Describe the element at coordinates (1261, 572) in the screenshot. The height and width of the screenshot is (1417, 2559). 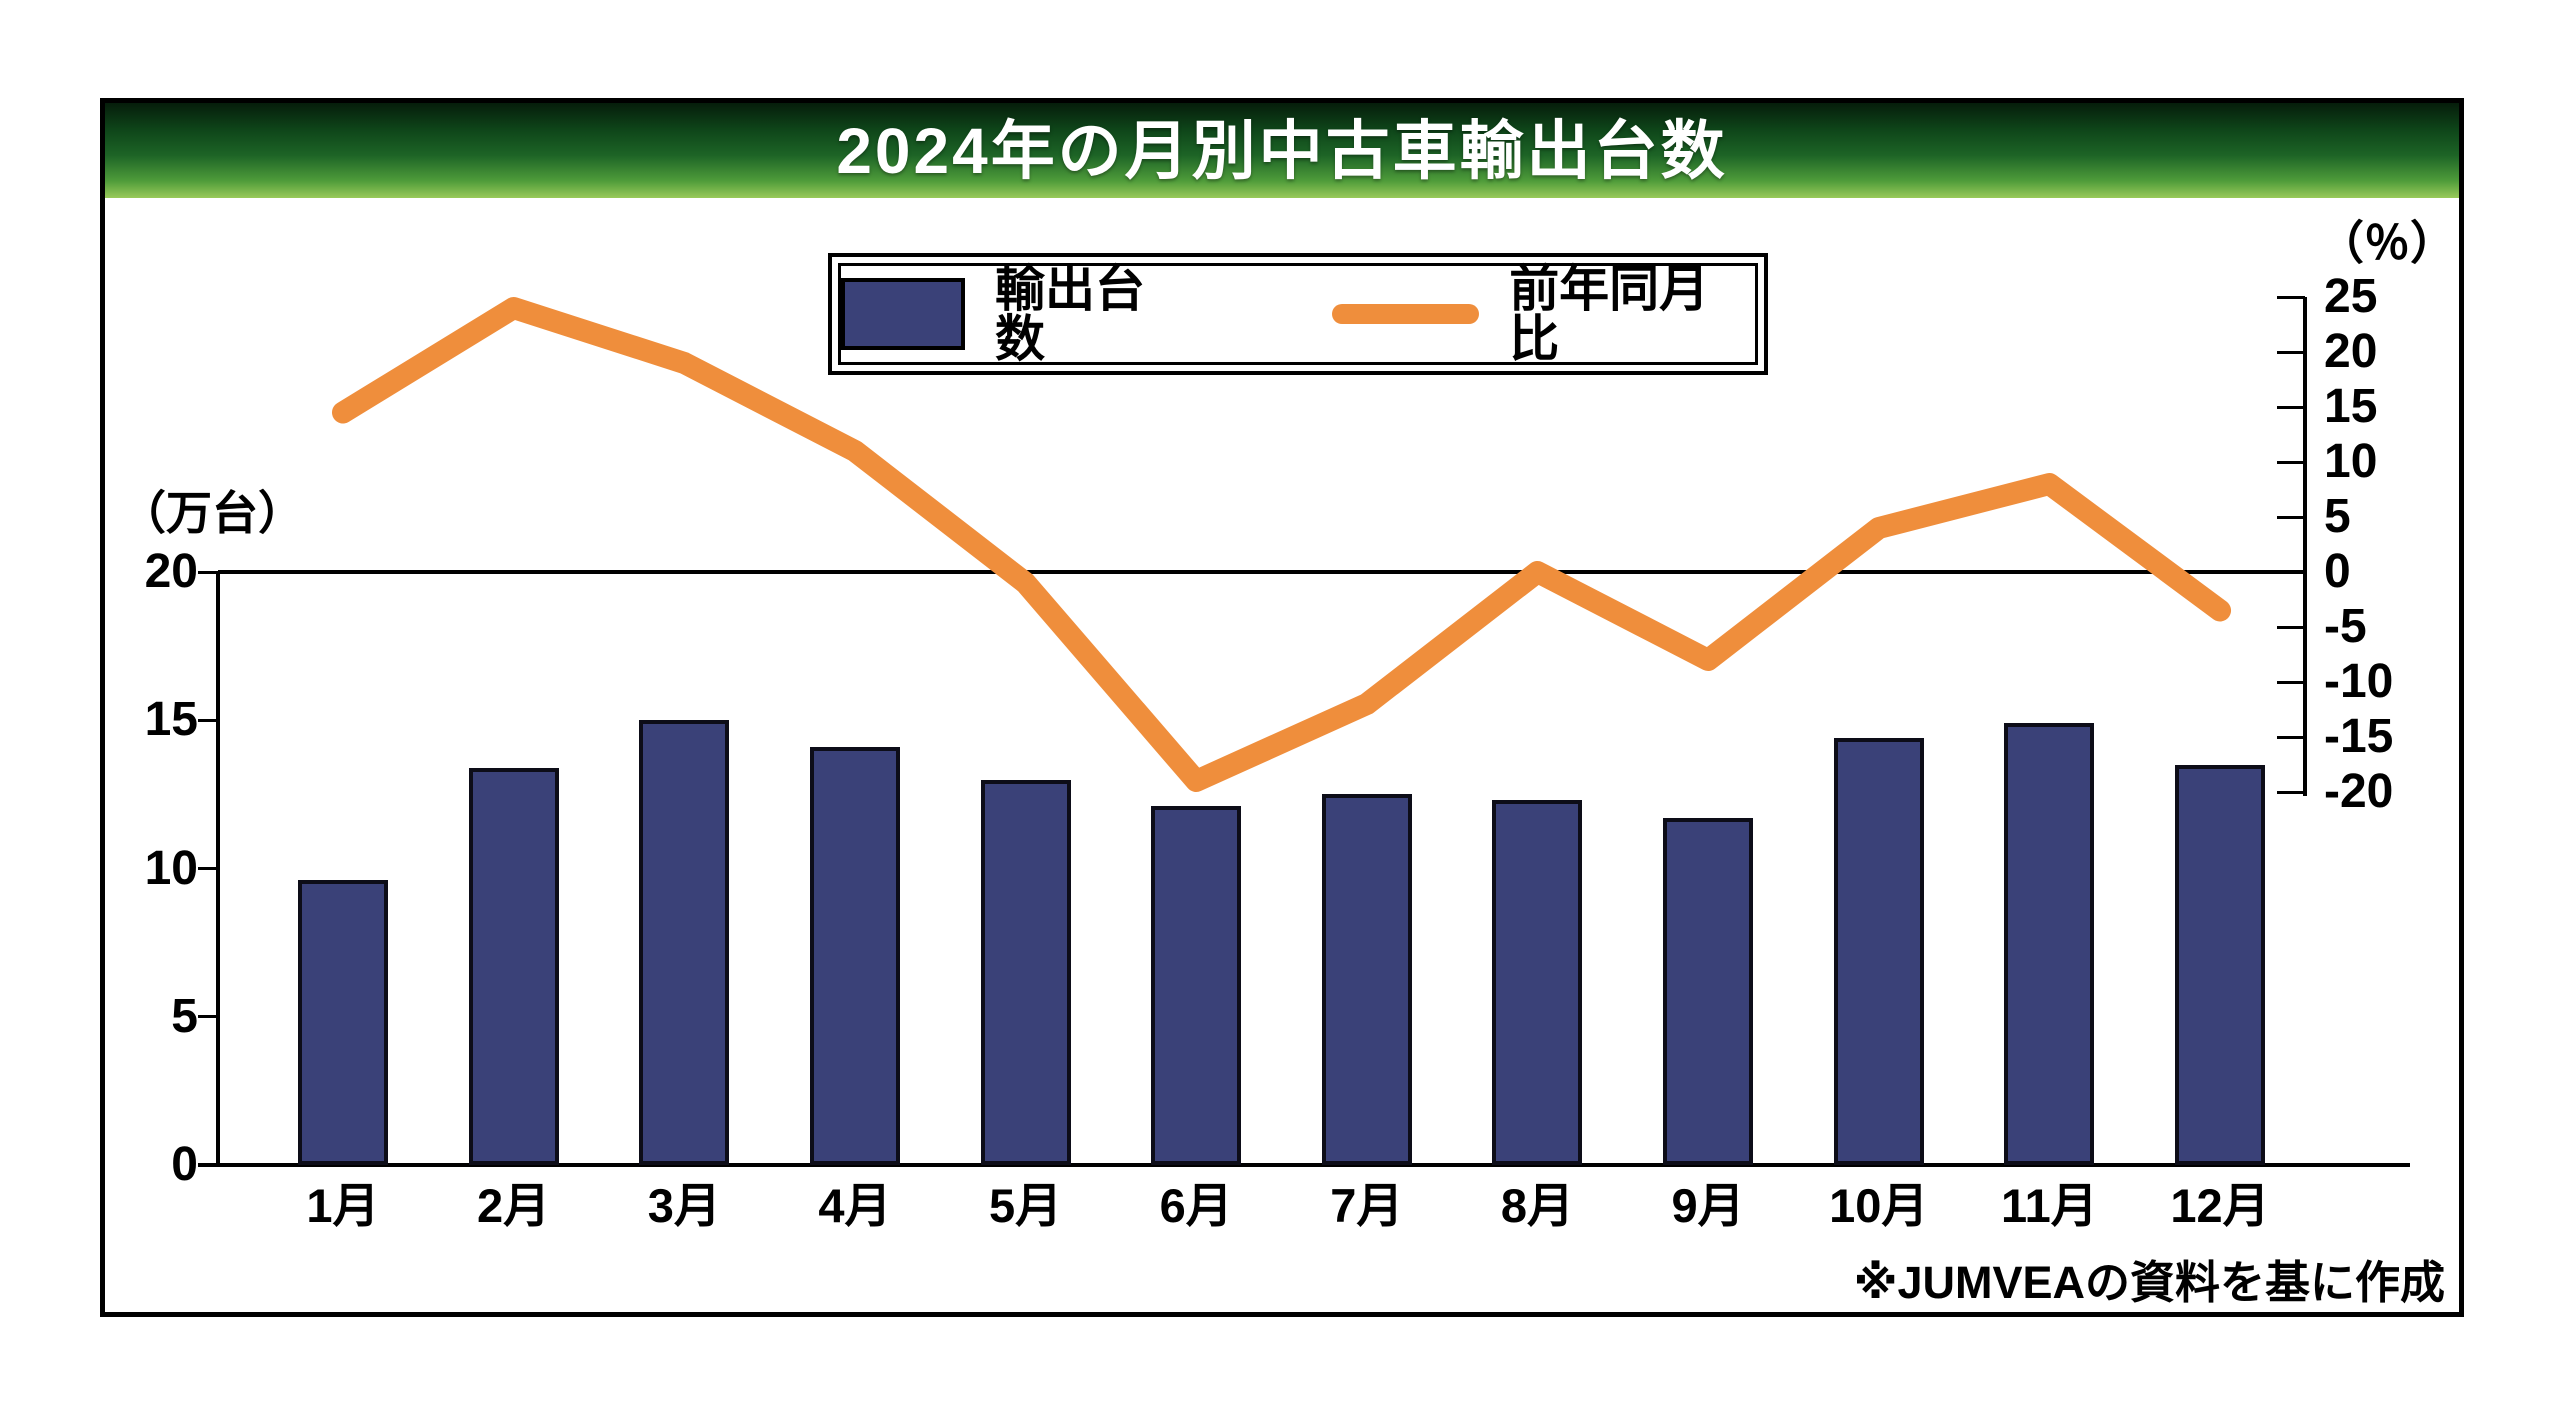
I see `zero-baseline` at that location.